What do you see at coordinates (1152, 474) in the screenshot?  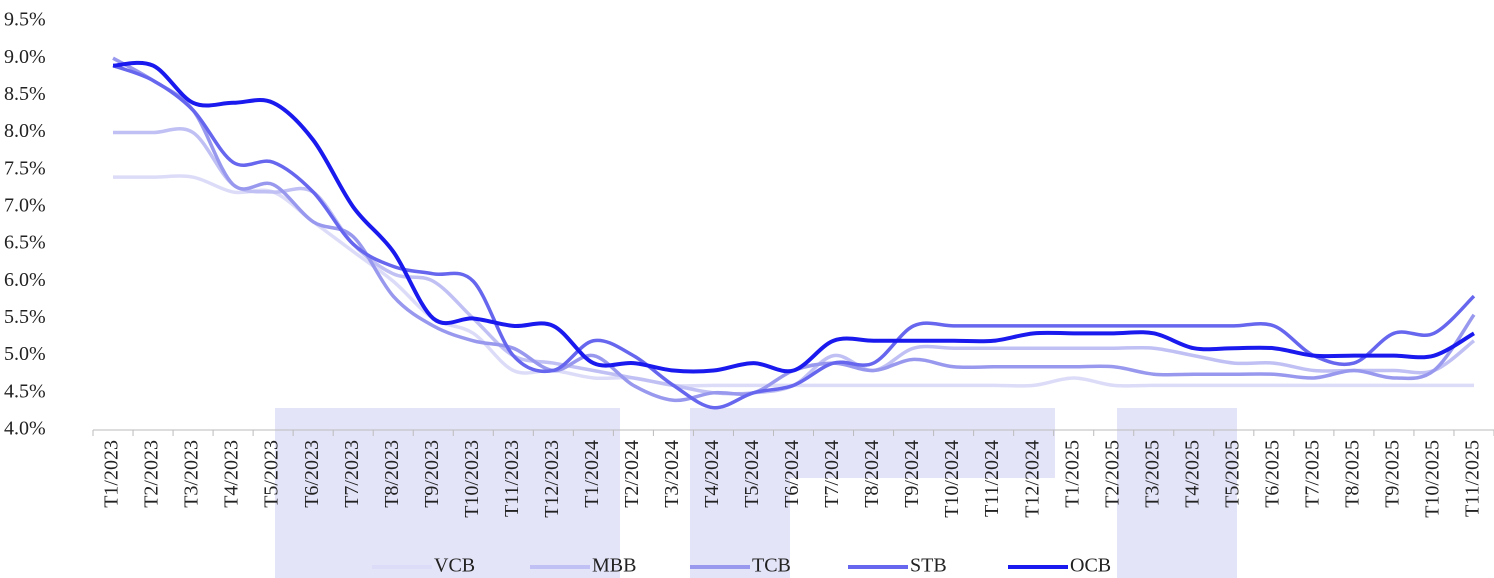 I see `x-tick-label: T3/2025` at bounding box center [1152, 474].